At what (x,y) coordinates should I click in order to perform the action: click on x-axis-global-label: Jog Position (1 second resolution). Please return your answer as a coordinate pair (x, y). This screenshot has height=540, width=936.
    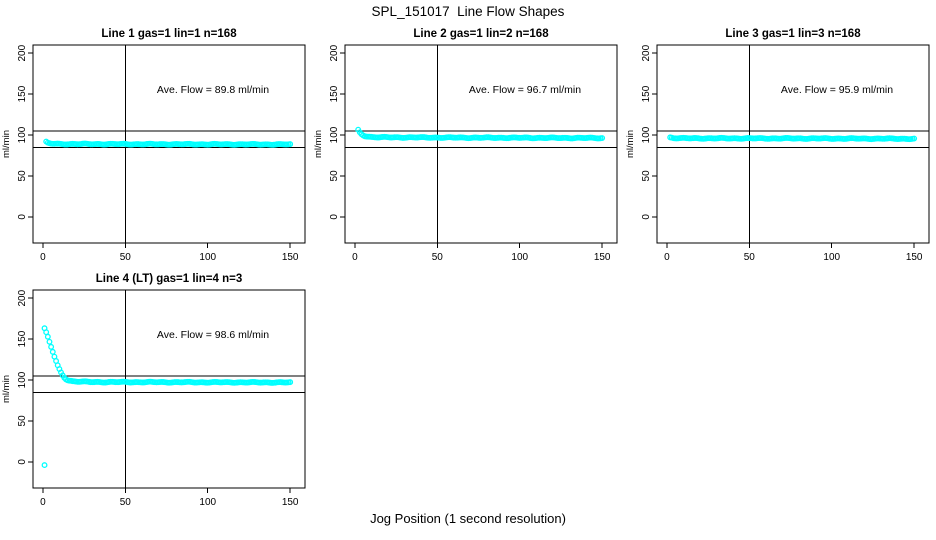
    Looking at the image, I should click on (468, 518).